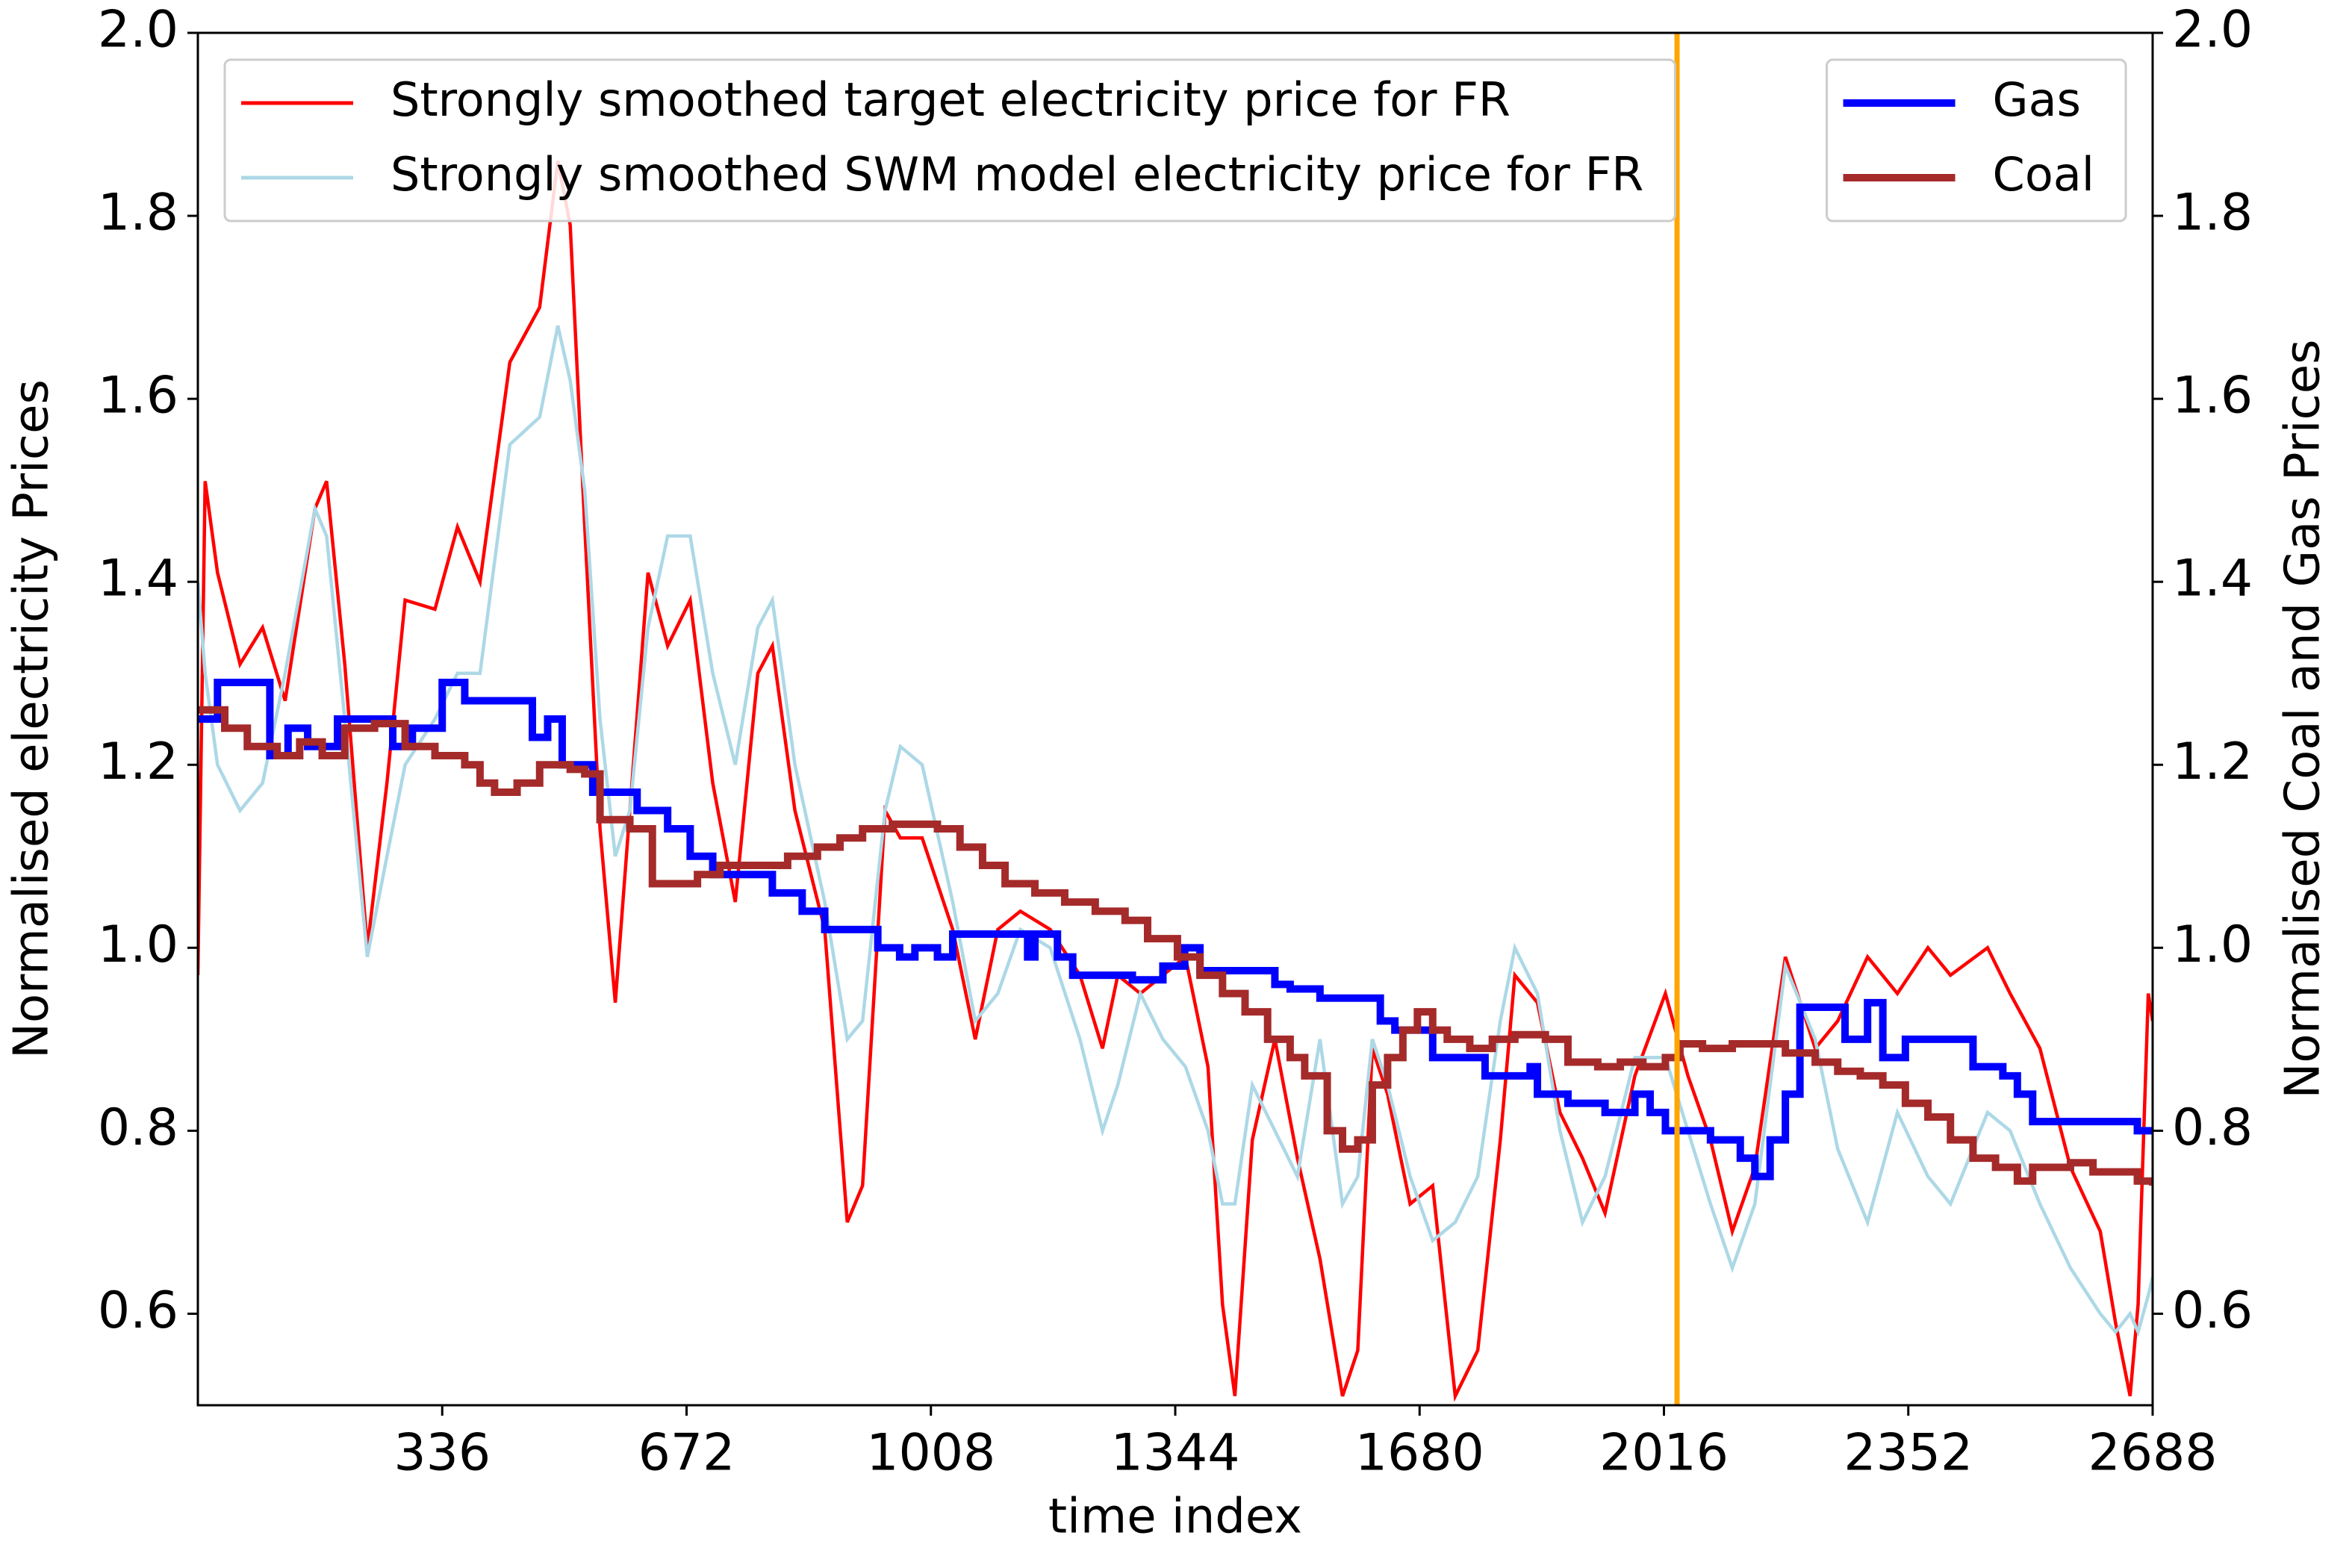 The width and height of the screenshot is (2352, 1568). I want to click on x-tick-label: 2688, so click(2152, 1453).